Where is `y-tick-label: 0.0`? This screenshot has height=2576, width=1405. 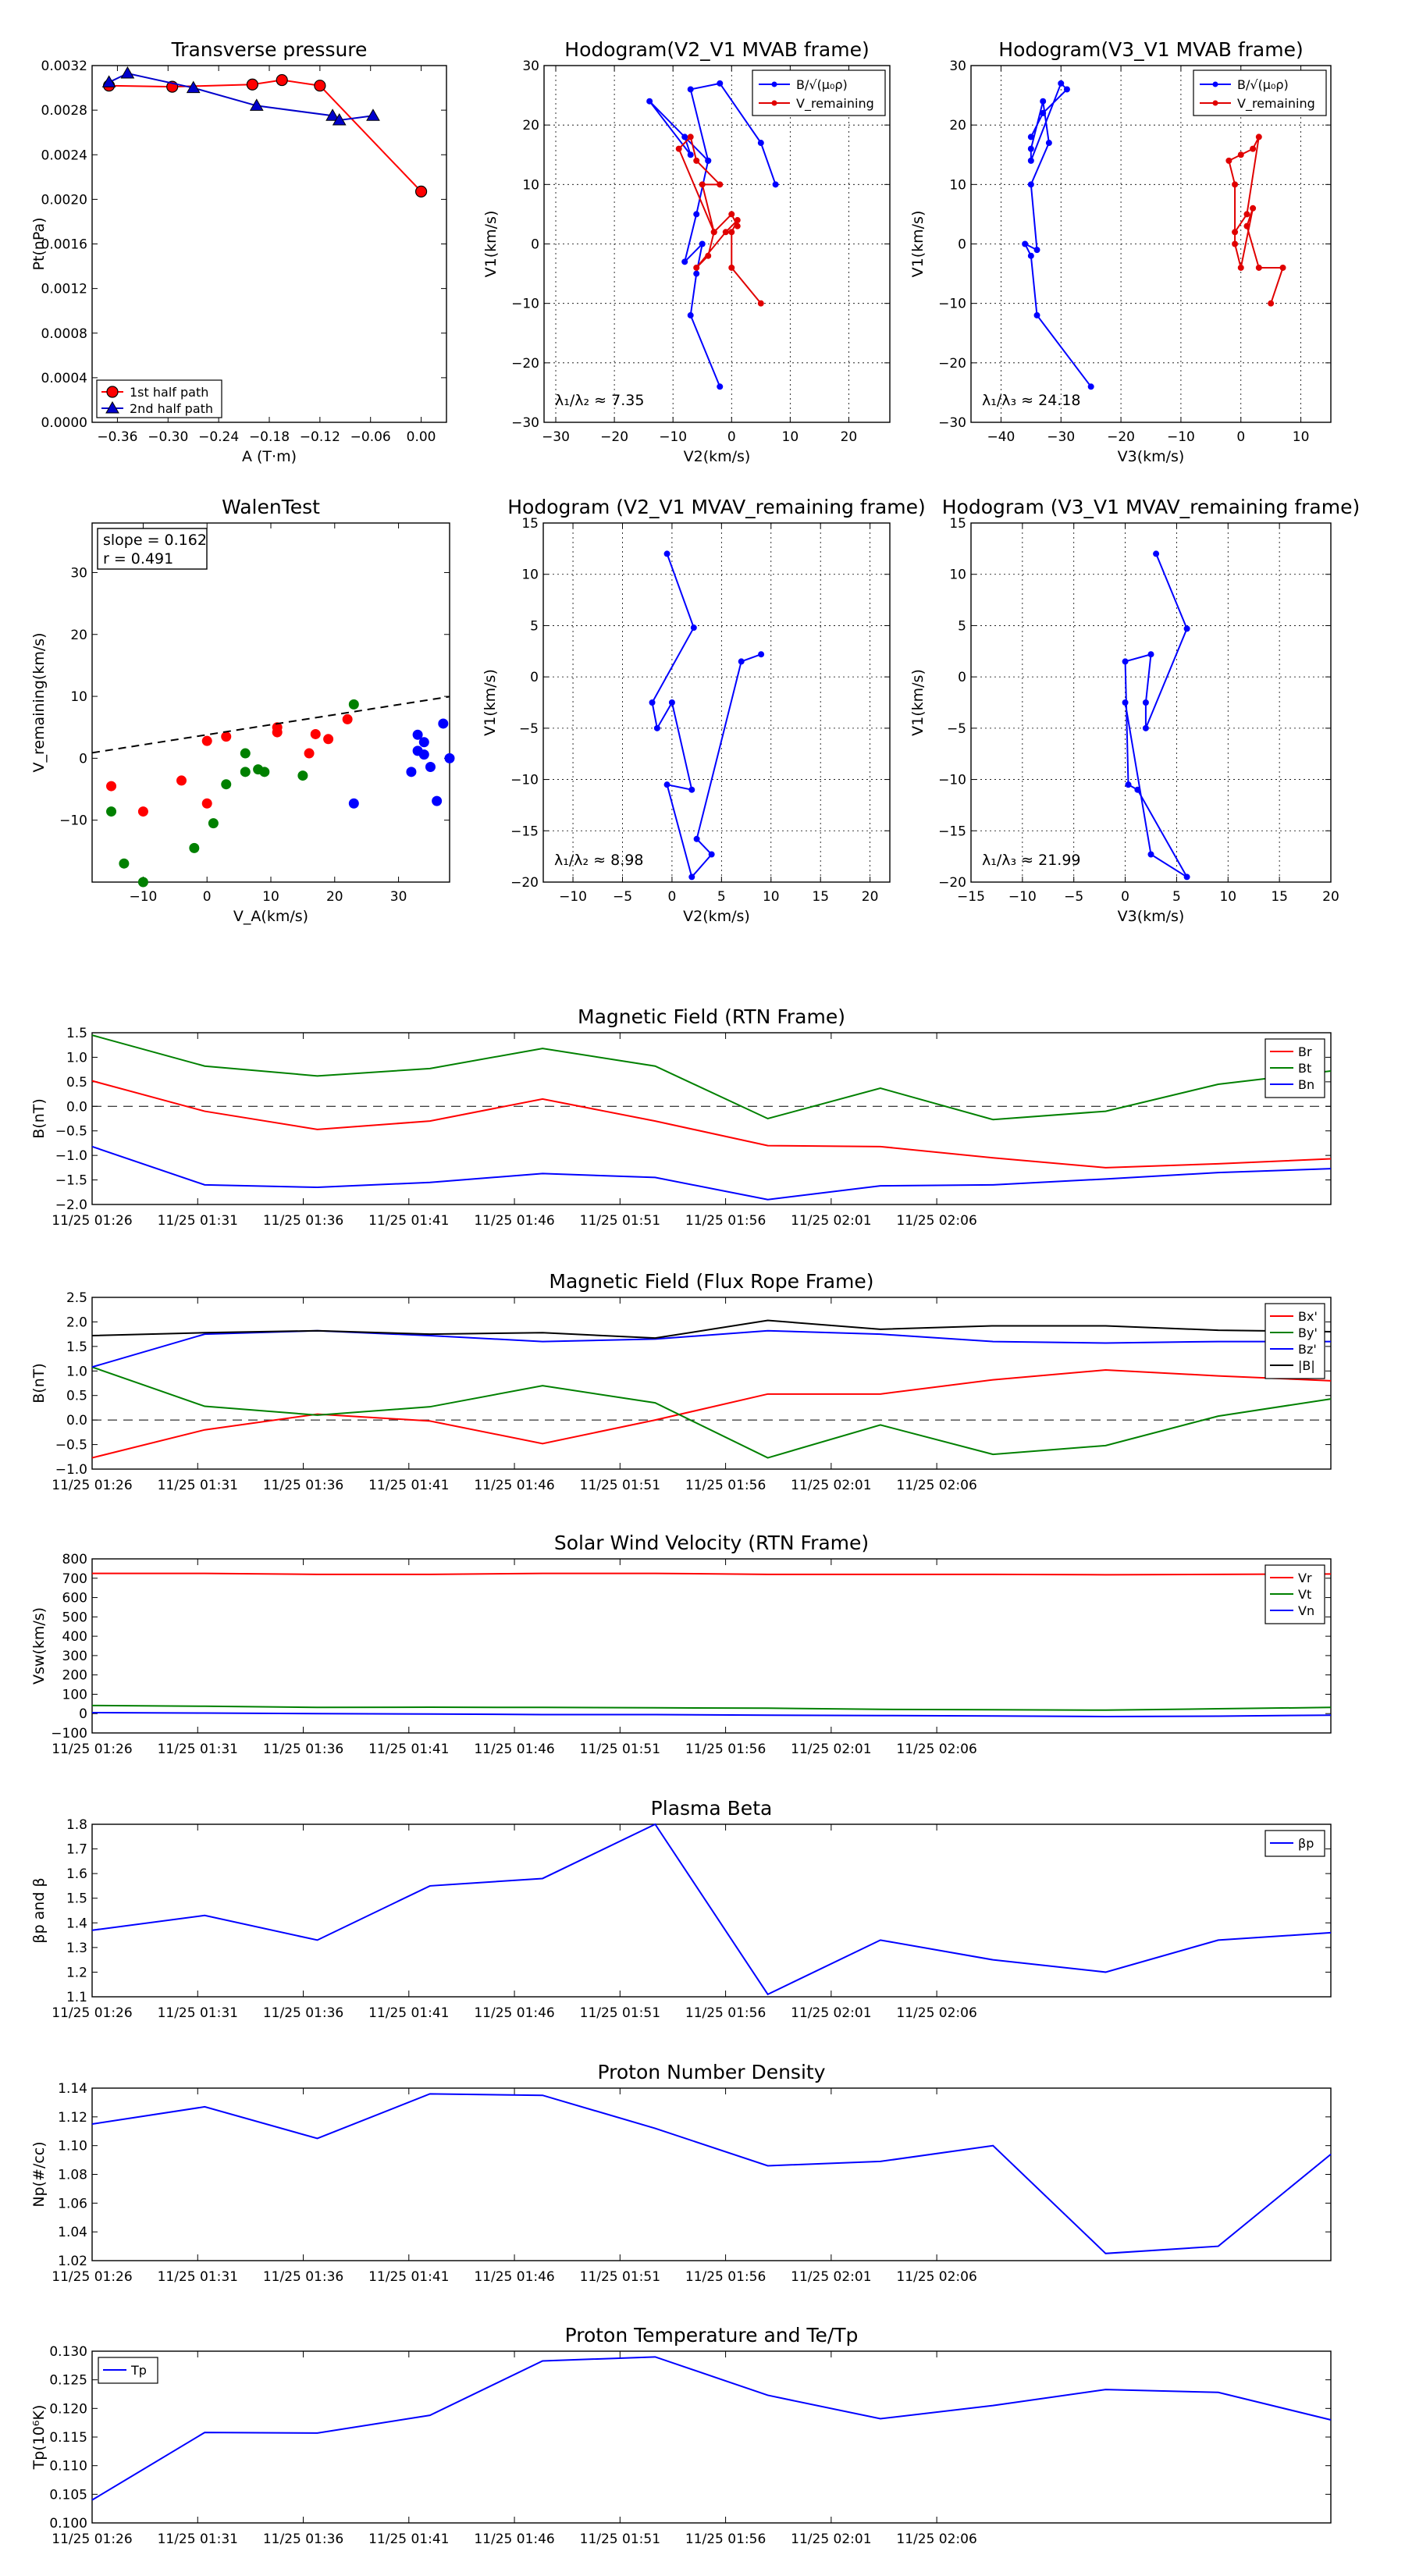 y-tick-label: 0.0 is located at coordinates (76, 1107).